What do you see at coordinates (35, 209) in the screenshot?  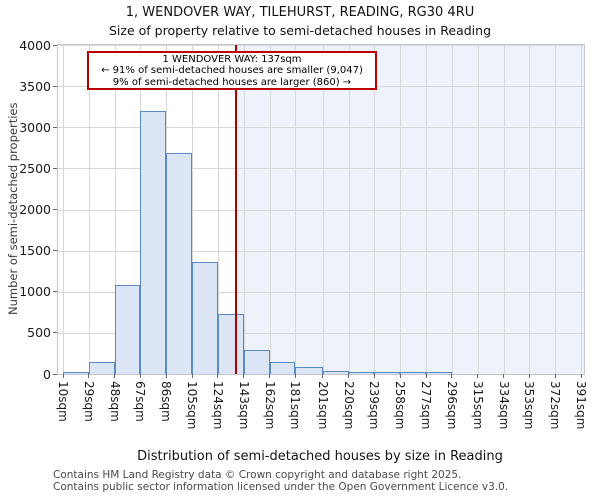 I see `y-tick-label: 2000` at bounding box center [35, 209].